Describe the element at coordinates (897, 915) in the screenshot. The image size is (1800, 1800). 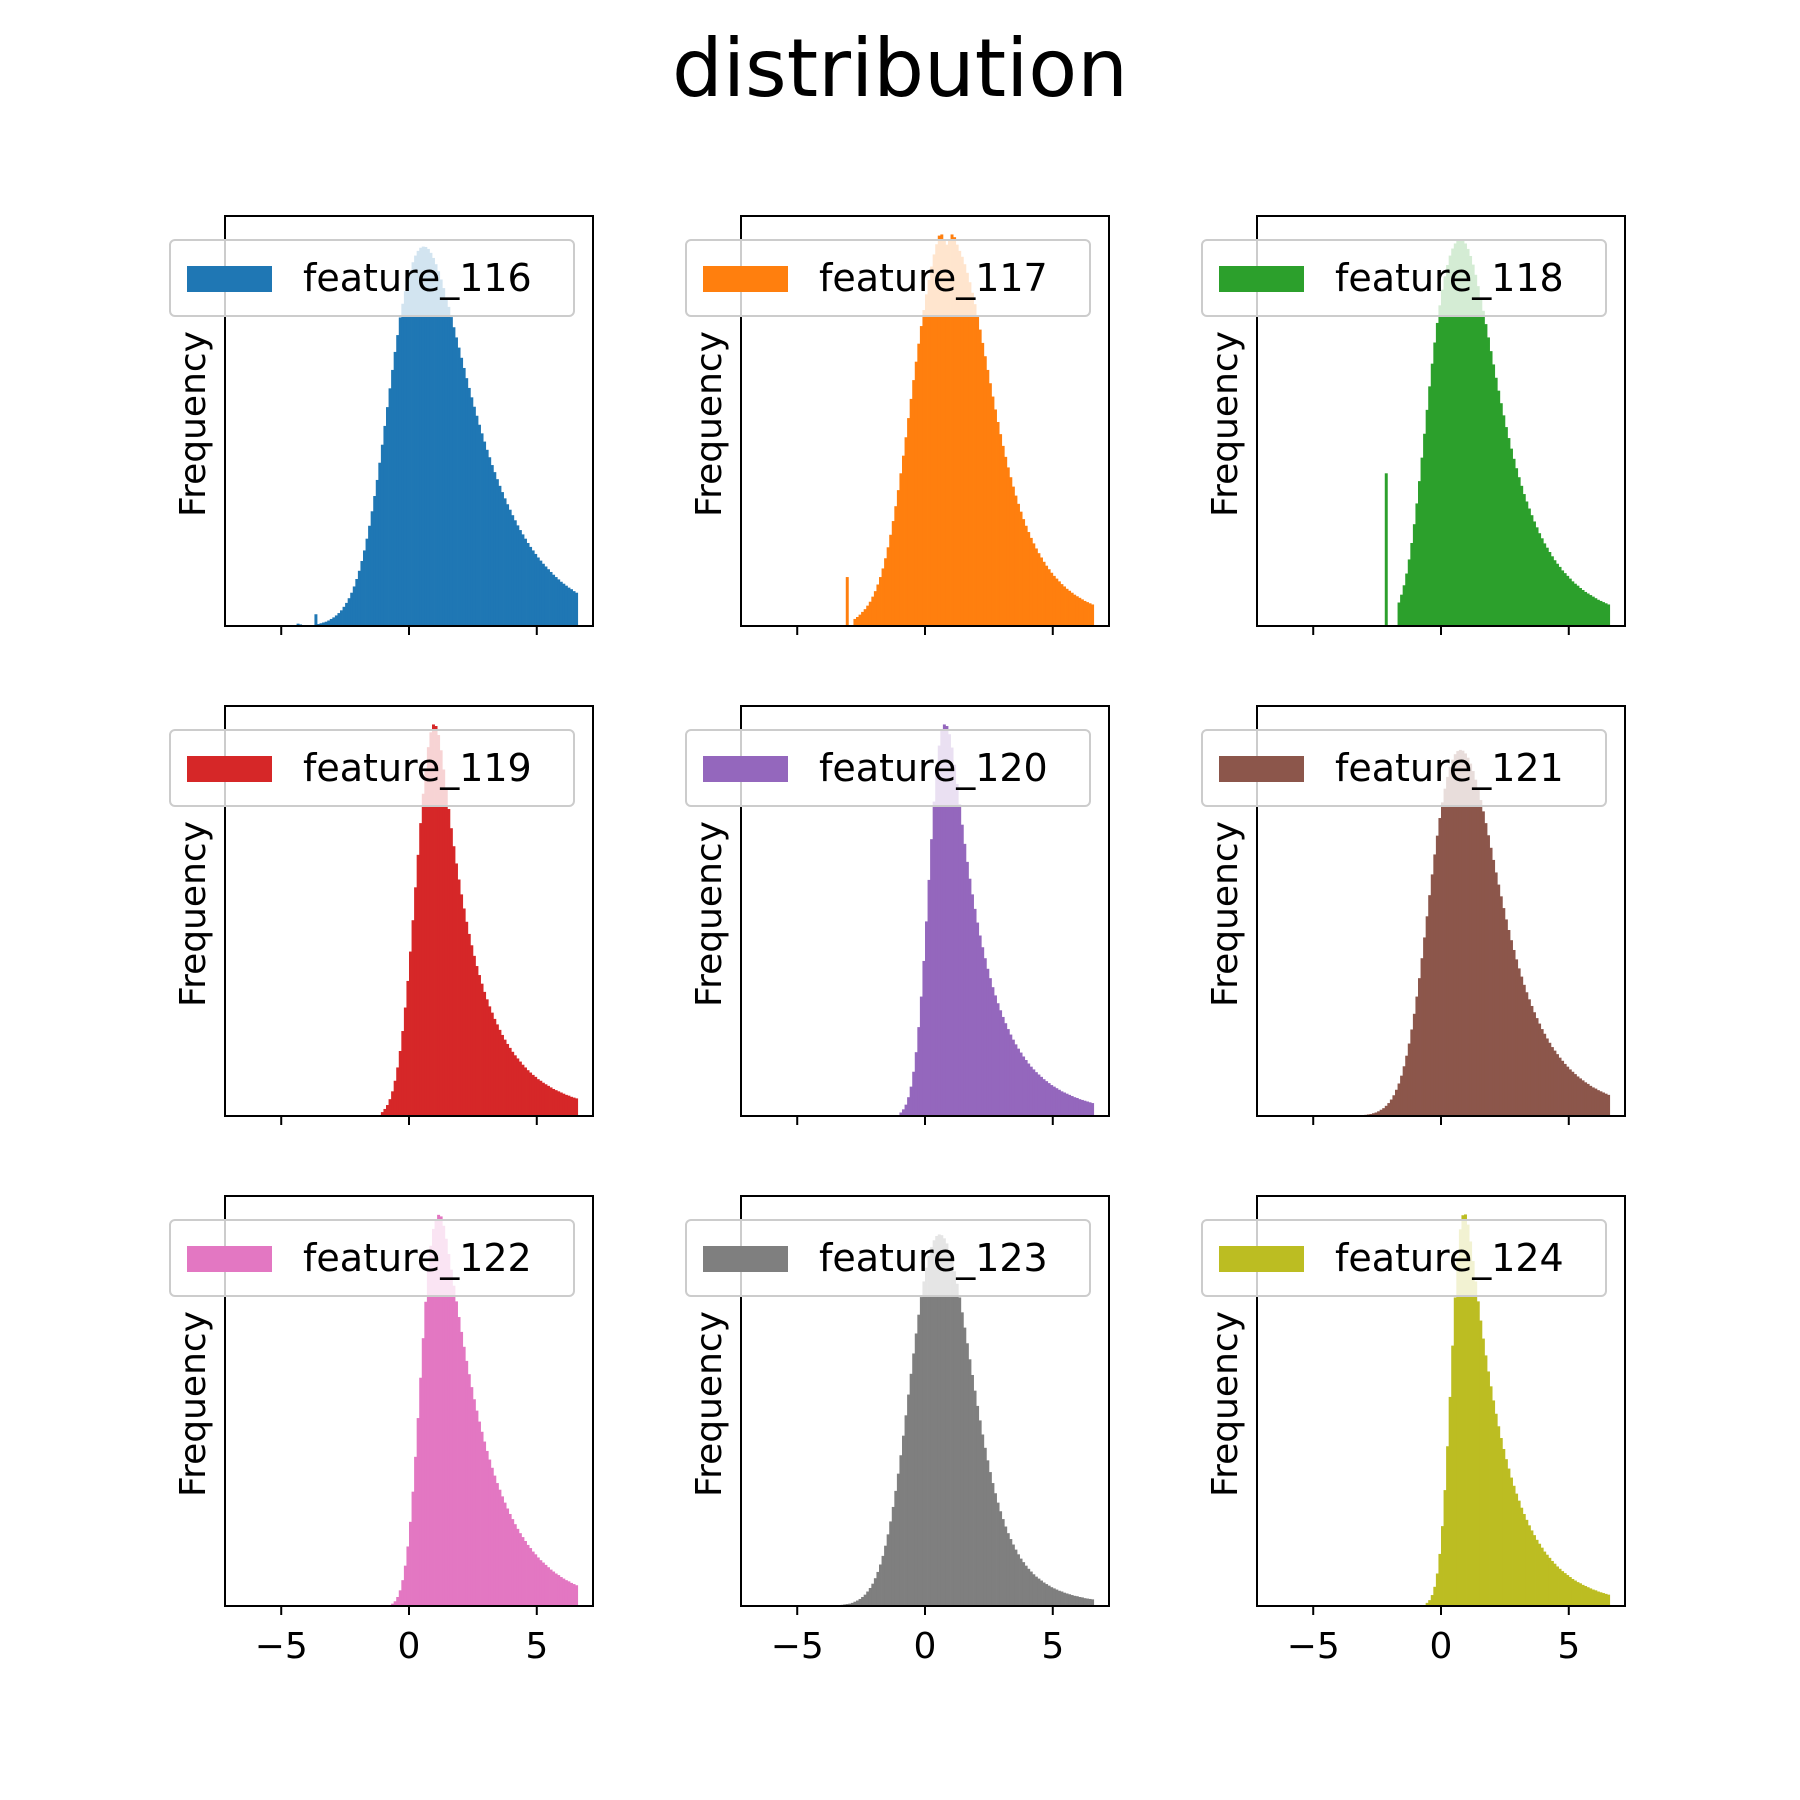
I see `subplot-feature_120: Frequency feature_120` at that location.